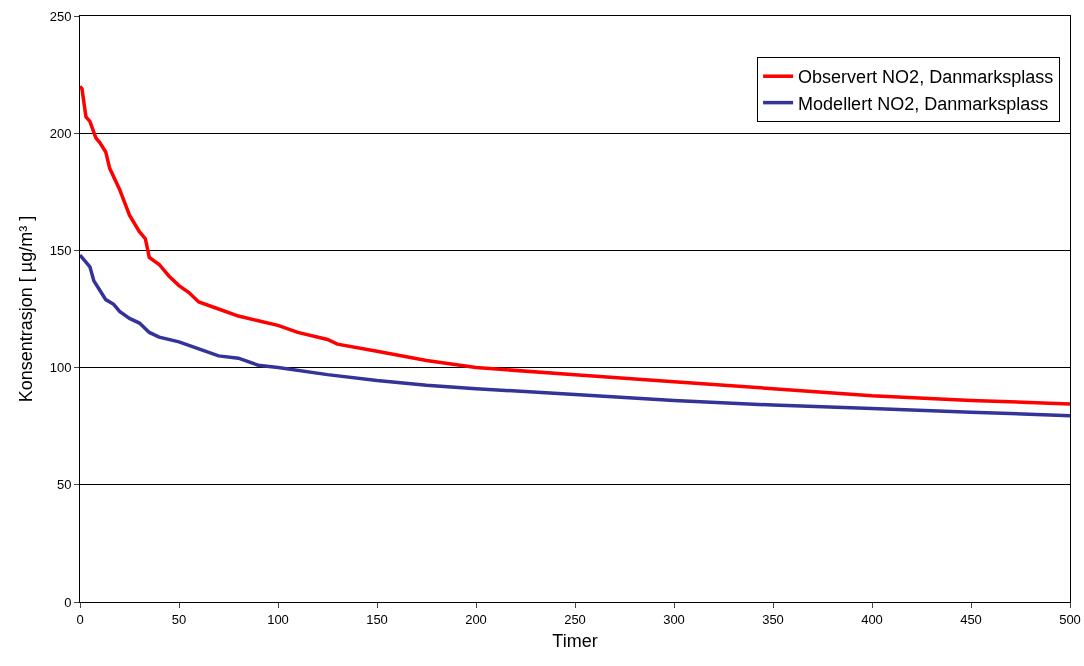 This screenshot has width=1084, height=666. What do you see at coordinates (68, 602) in the screenshot?
I see `y-tick-label: 0` at bounding box center [68, 602].